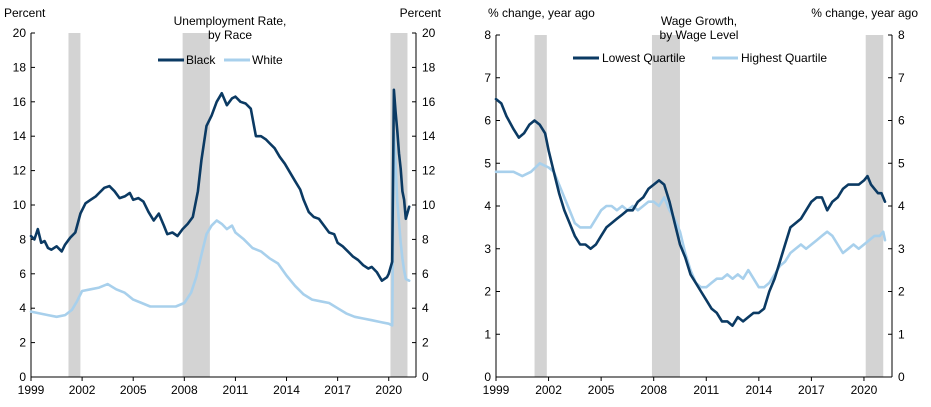  What do you see at coordinates (429, 136) in the screenshot?
I see `y-tick-label-right: 14` at bounding box center [429, 136].